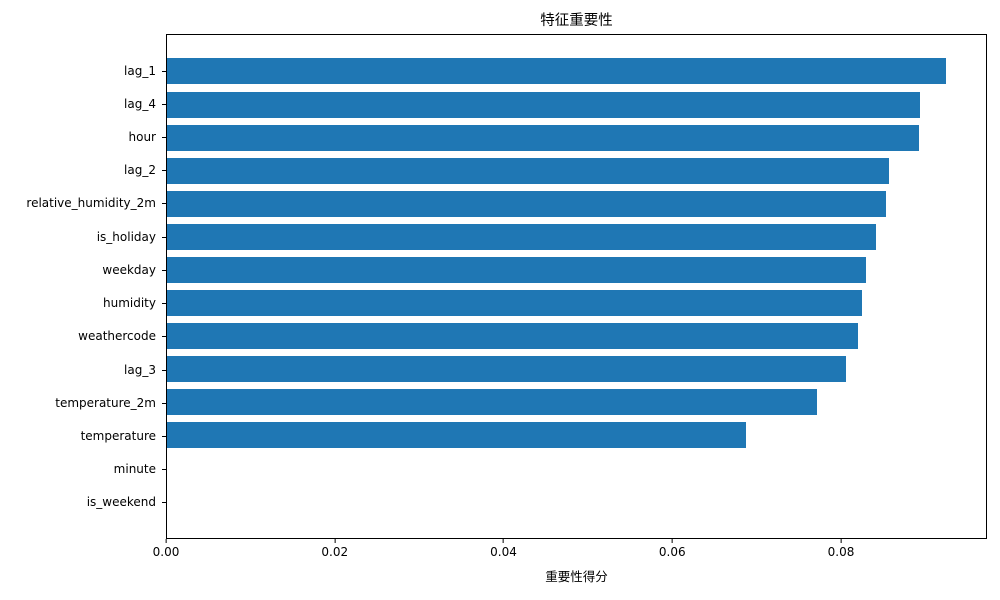 This screenshot has height=600, width=1000. I want to click on y-tick: relative_humidity_2m, so click(83, 203).